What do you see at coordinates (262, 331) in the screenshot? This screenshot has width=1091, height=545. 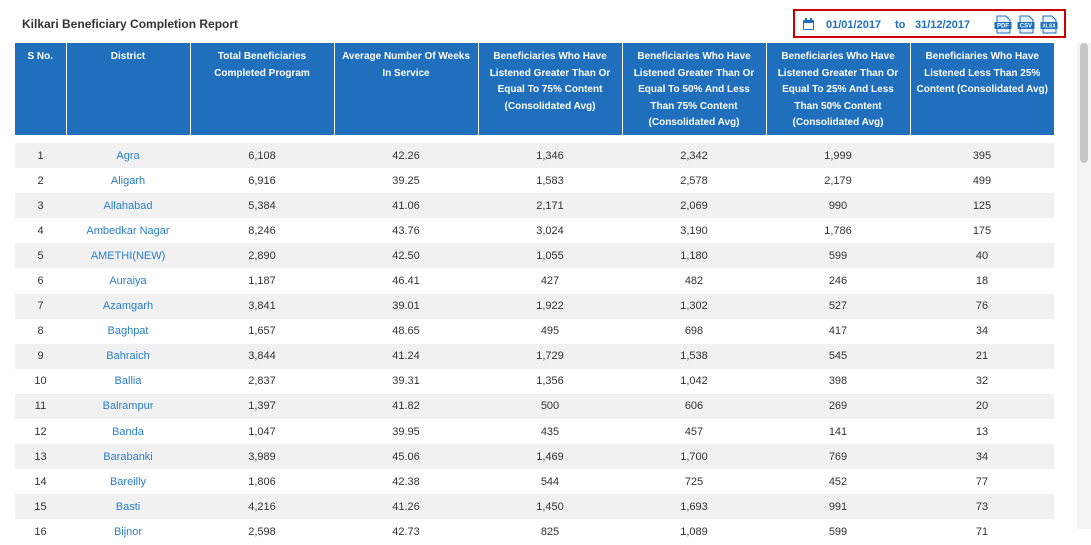 I see `cell-total-completed: 1,657` at bounding box center [262, 331].